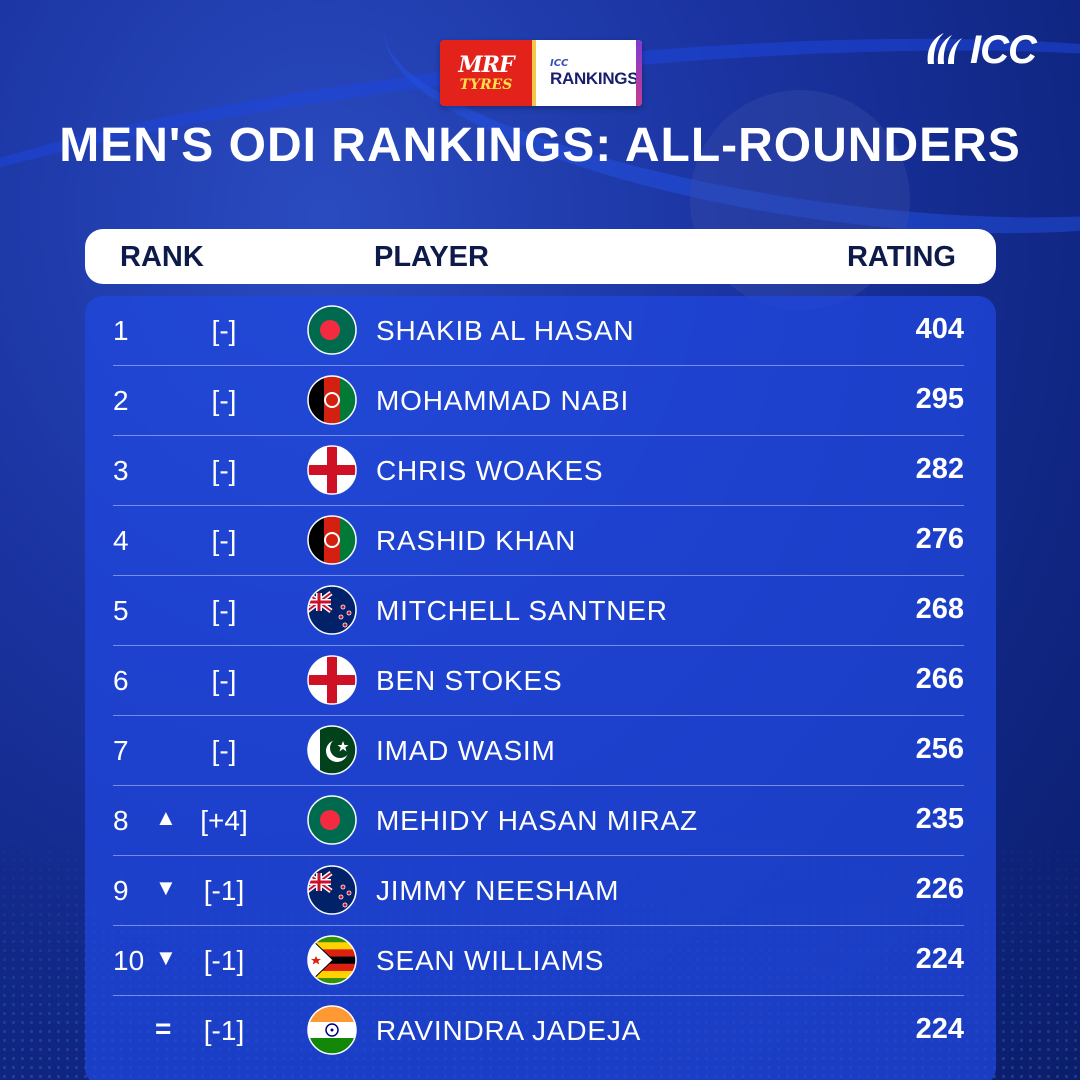 Image resolution: width=1080 pixels, height=1080 pixels. I want to click on rank-number: 6, so click(121, 680).